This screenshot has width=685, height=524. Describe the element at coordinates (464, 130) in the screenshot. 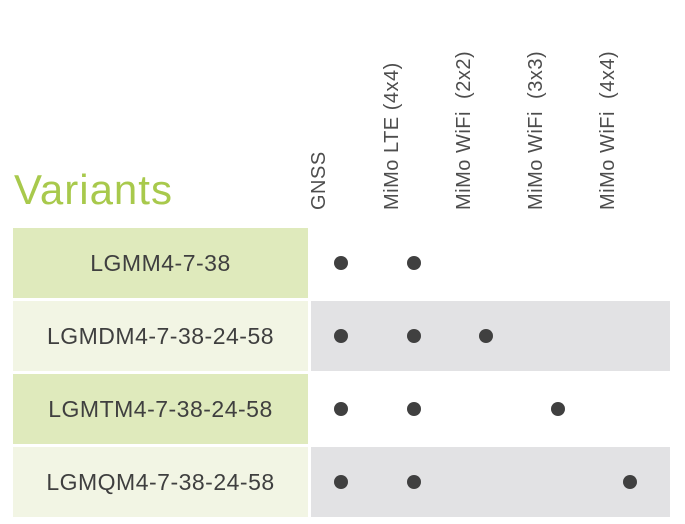

I see `column-header: MiMo WiFi (2x2)` at that location.